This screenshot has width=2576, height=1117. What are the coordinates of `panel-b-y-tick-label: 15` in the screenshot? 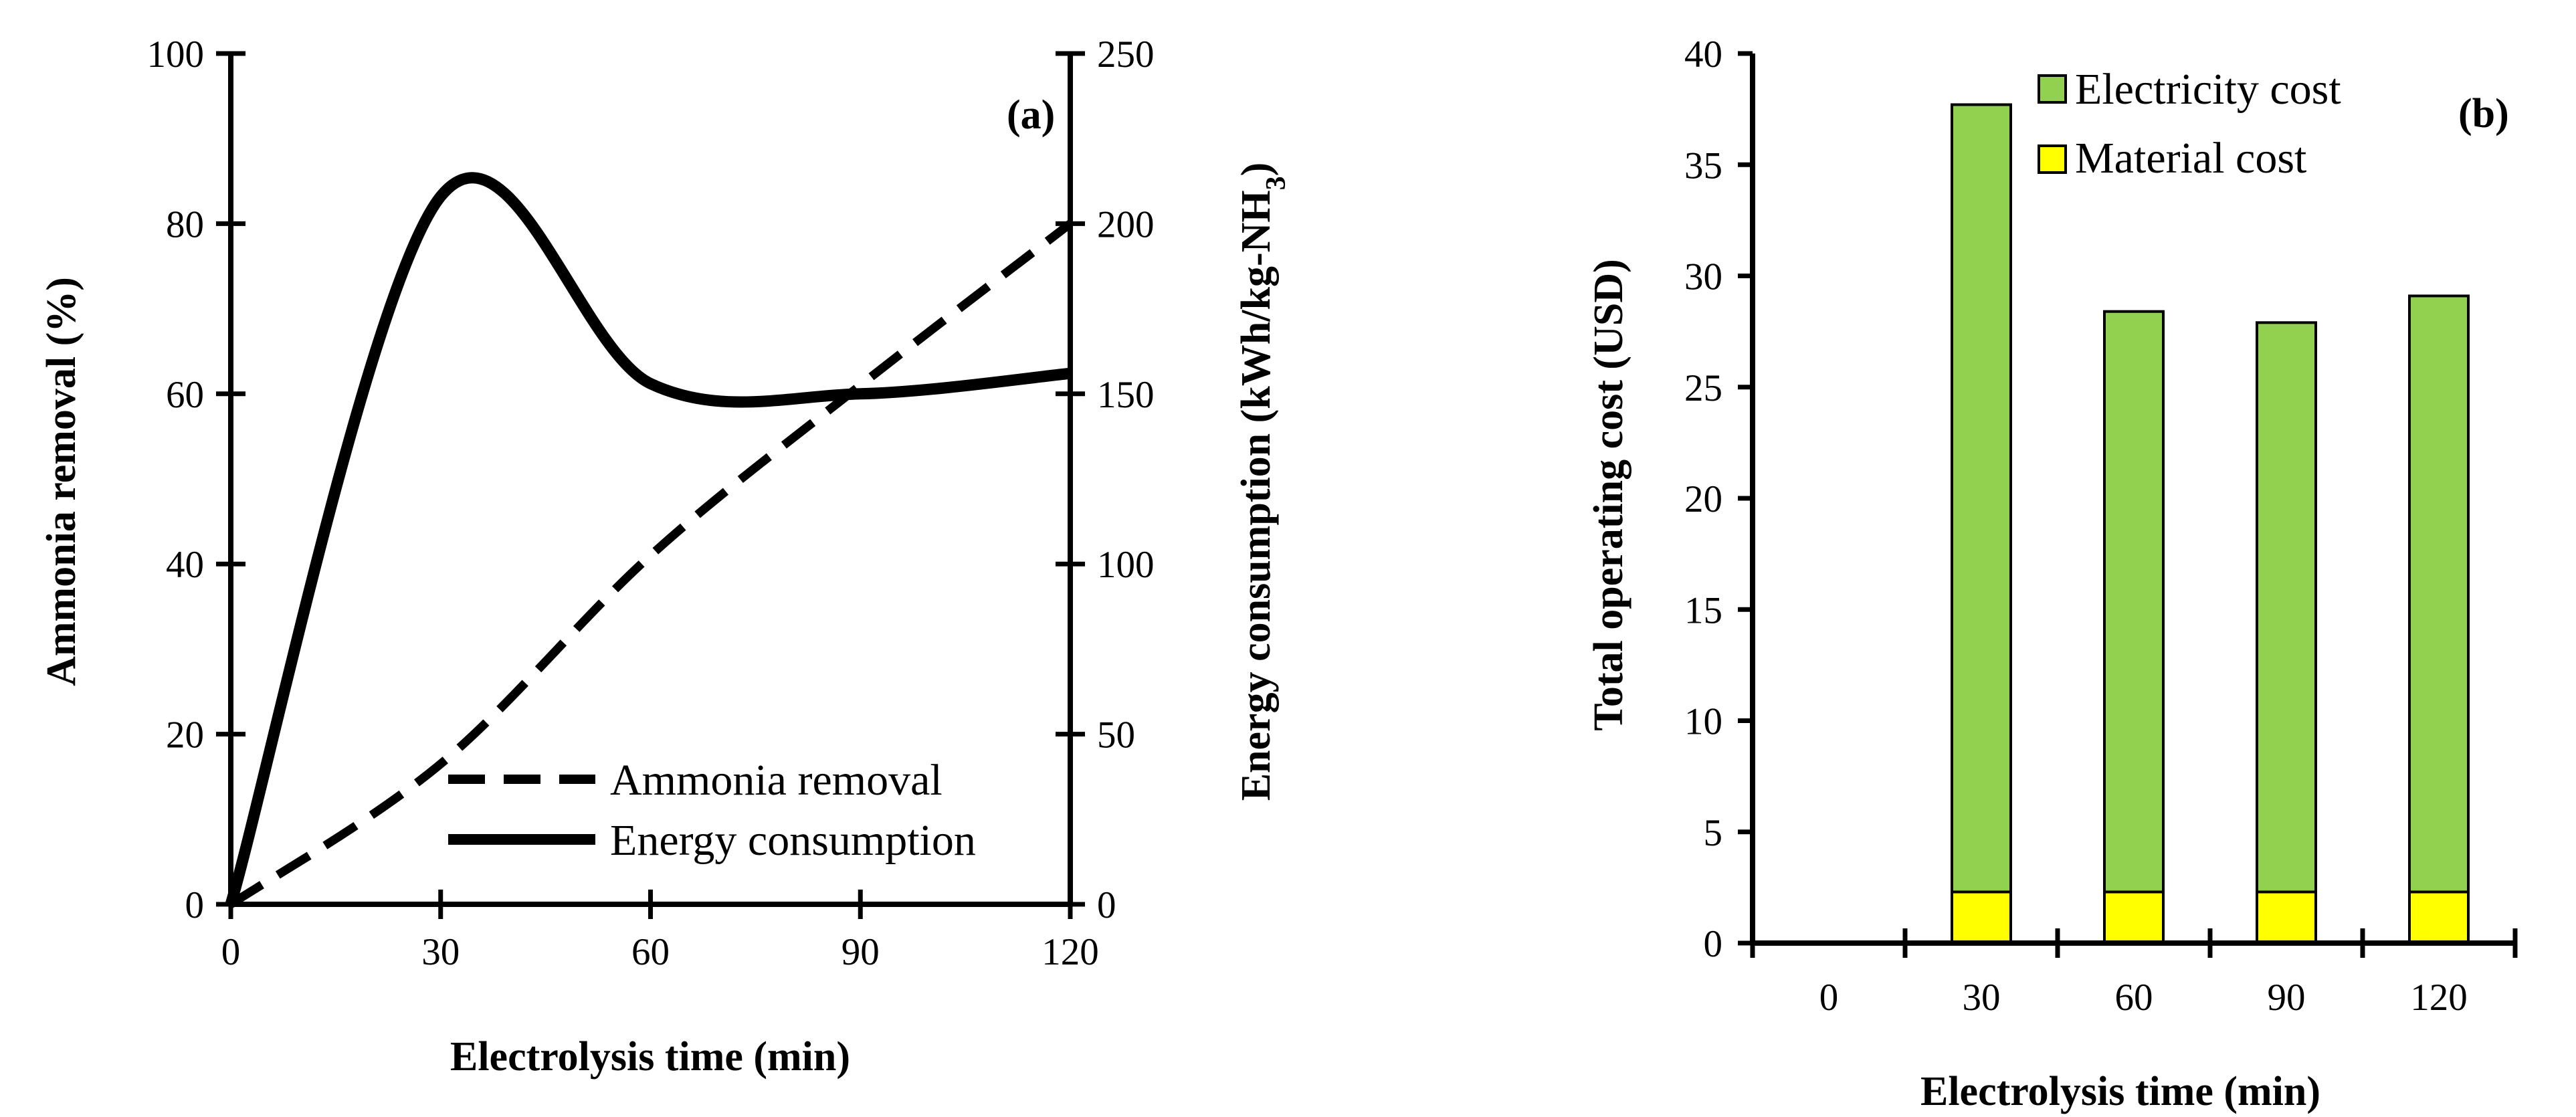 It's located at (1703, 610).